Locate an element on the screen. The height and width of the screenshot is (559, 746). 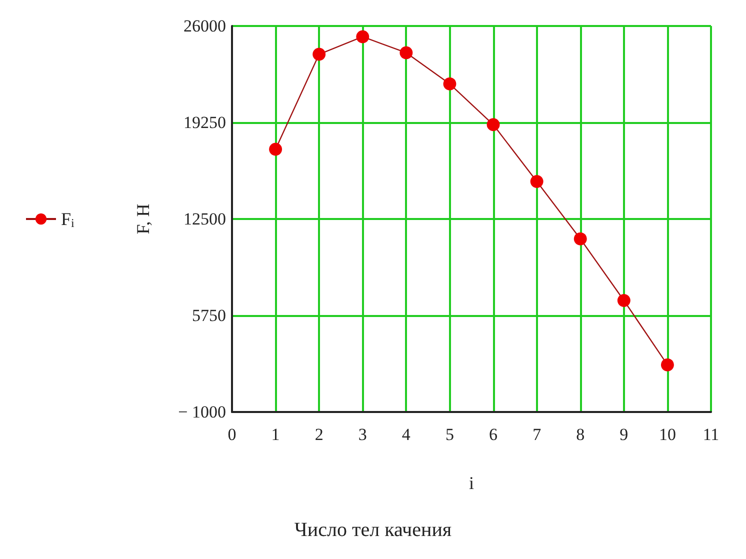
y-tick-label: 12500 is located at coordinates (205, 219).